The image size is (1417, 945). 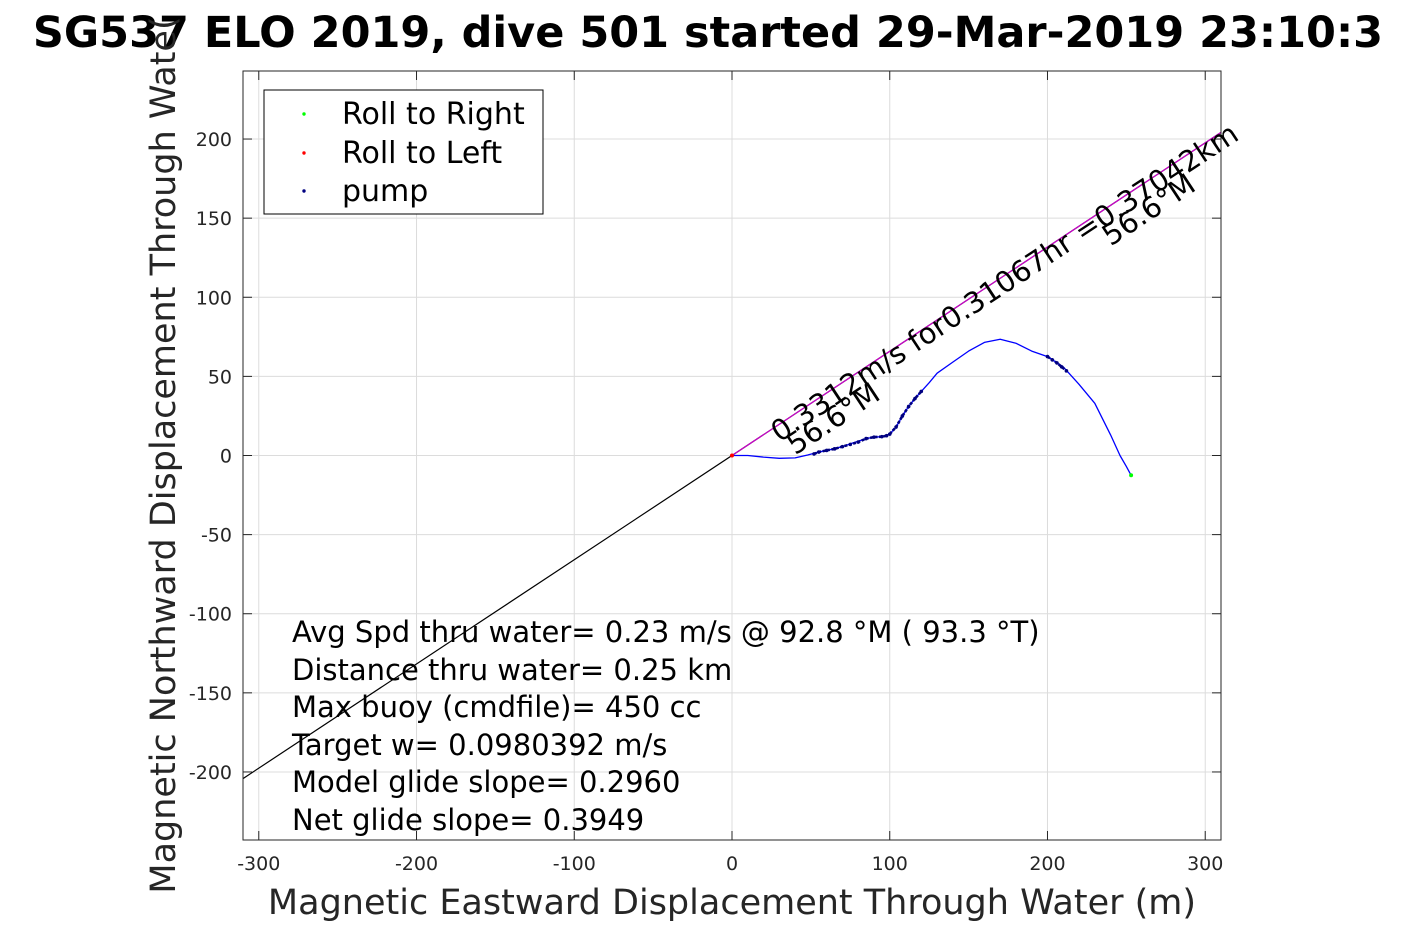 I want to click on stat-max-buoy: Max buoy (cmdfile)= 450 cc, so click(x=496, y=707).